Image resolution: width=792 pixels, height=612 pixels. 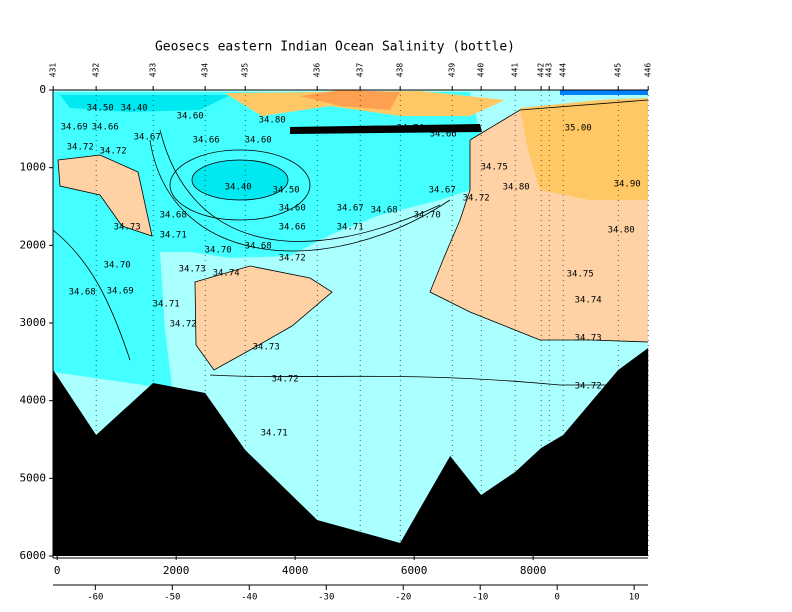 I want to click on station-label: 438, so click(x=400, y=70).